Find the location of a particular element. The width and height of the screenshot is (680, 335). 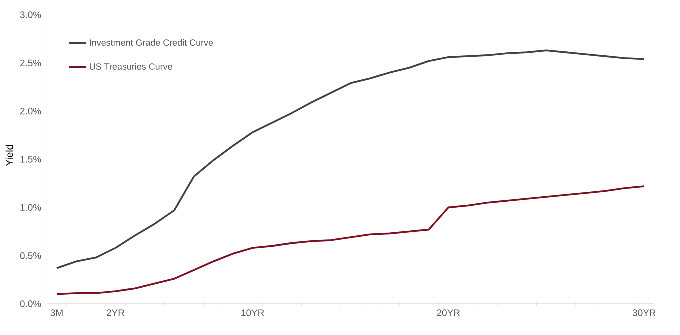

y-tick-label: 0.0% is located at coordinates (31, 304).